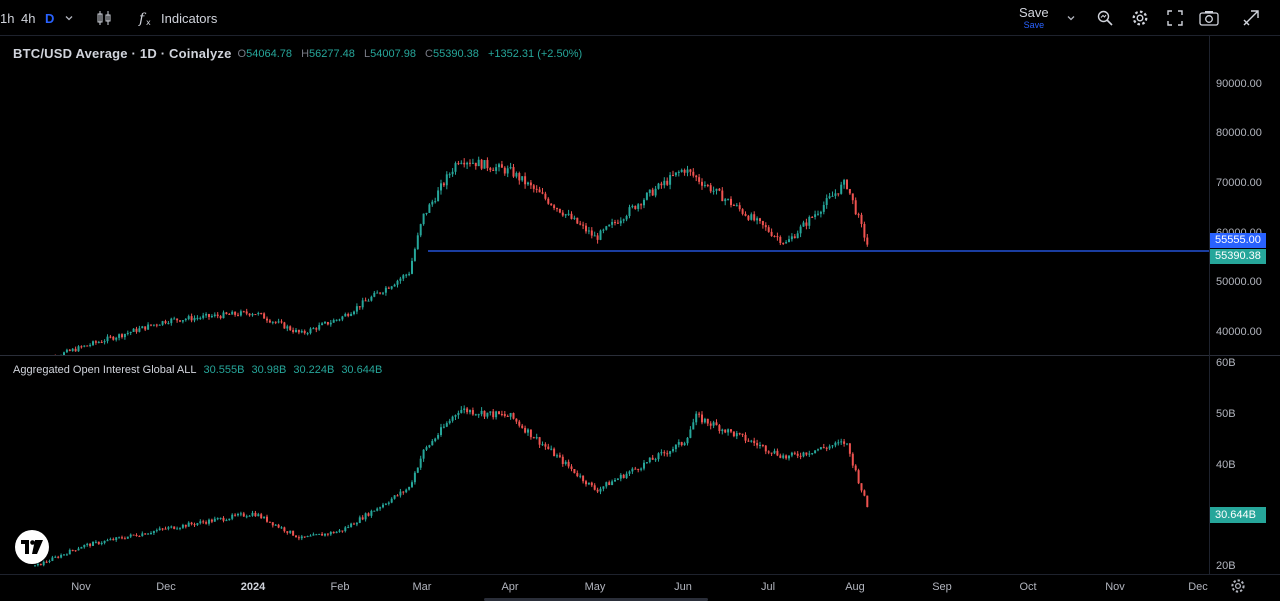 The width and height of the screenshot is (1280, 601). What do you see at coordinates (32, 547) in the screenshot?
I see `tradingview-logo` at bounding box center [32, 547].